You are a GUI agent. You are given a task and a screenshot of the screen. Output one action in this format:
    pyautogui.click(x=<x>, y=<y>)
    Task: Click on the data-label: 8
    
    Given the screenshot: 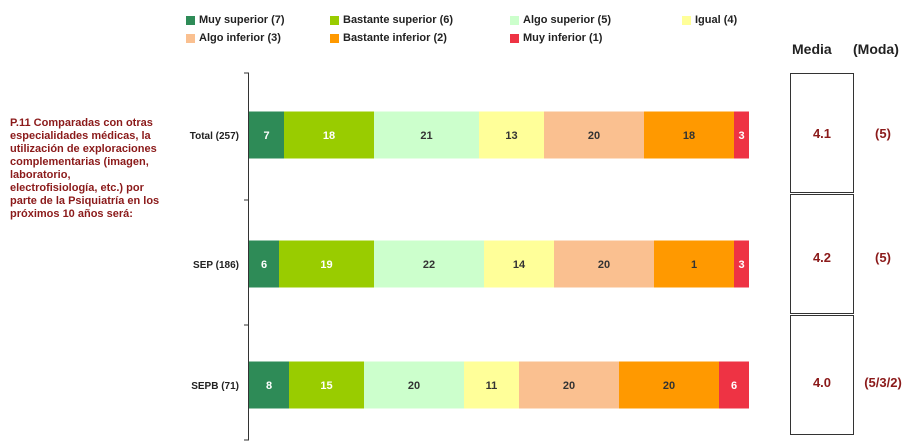 What is the action you would take?
    pyautogui.click(x=269, y=386)
    